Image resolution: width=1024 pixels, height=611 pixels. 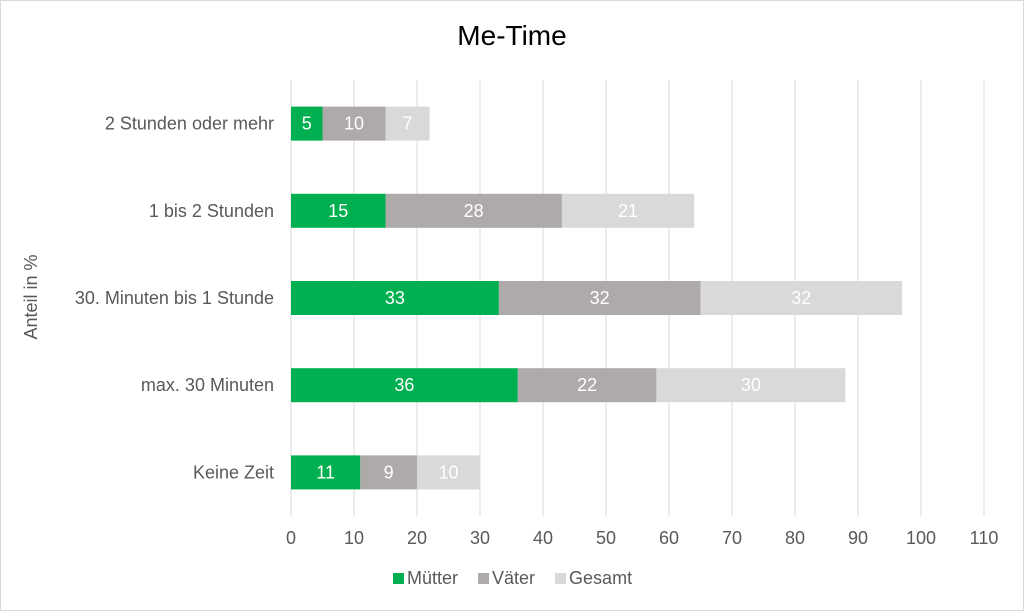 I want to click on y-axis-label: Anteil in %, so click(x=31, y=296).